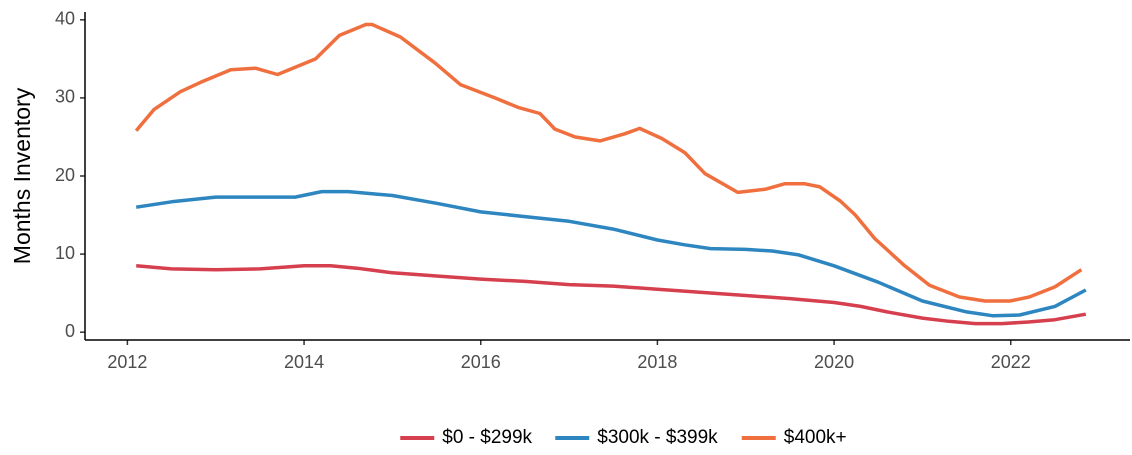  I want to click on x-tick-label: 2022, so click(1011, 362).